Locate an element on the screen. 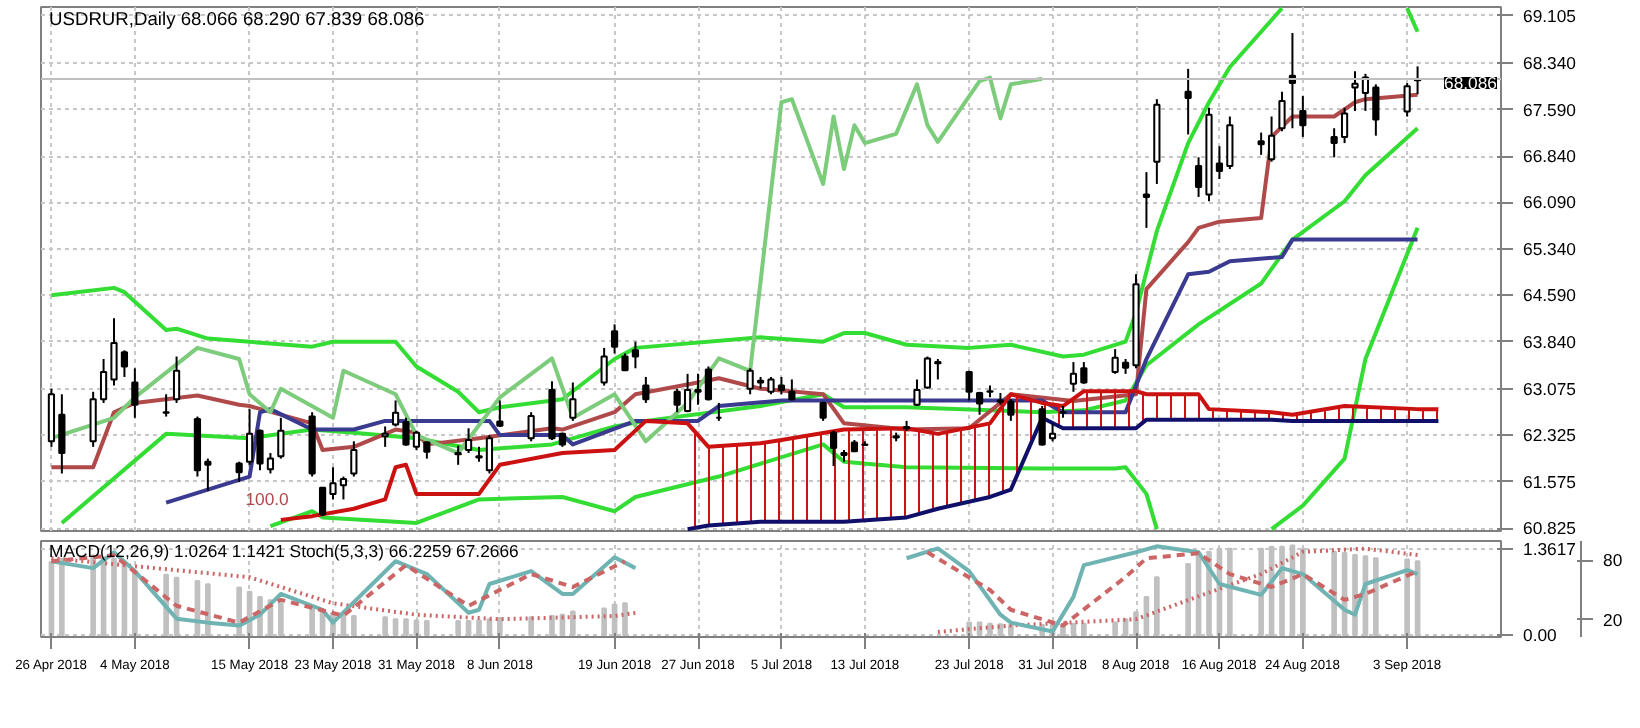 The image size is (1640, 728). y-tick-label: 66.090 is located at coordinates (1550, 202).